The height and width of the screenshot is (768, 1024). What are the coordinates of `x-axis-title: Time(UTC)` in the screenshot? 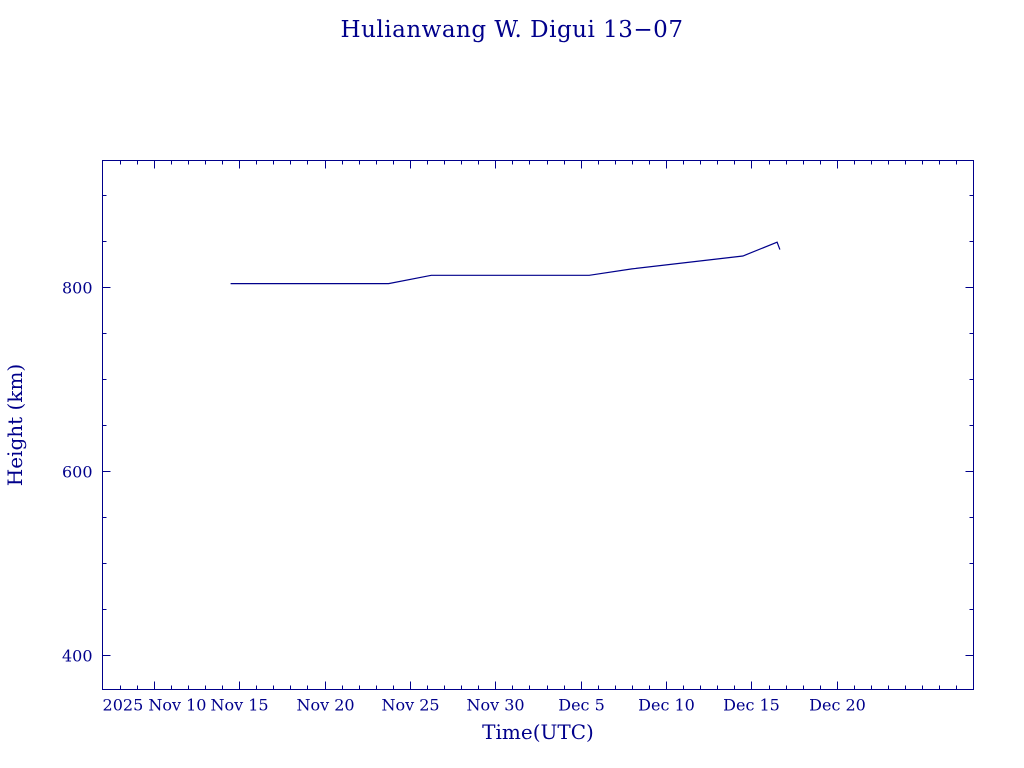 It's located at (538, 732).